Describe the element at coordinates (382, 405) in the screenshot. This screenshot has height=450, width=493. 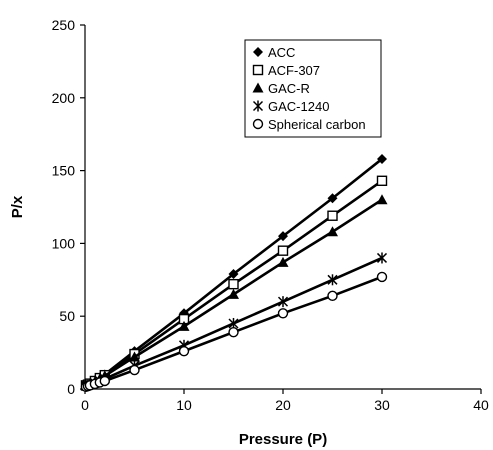
I see `x-tick-label: 30` at that location.